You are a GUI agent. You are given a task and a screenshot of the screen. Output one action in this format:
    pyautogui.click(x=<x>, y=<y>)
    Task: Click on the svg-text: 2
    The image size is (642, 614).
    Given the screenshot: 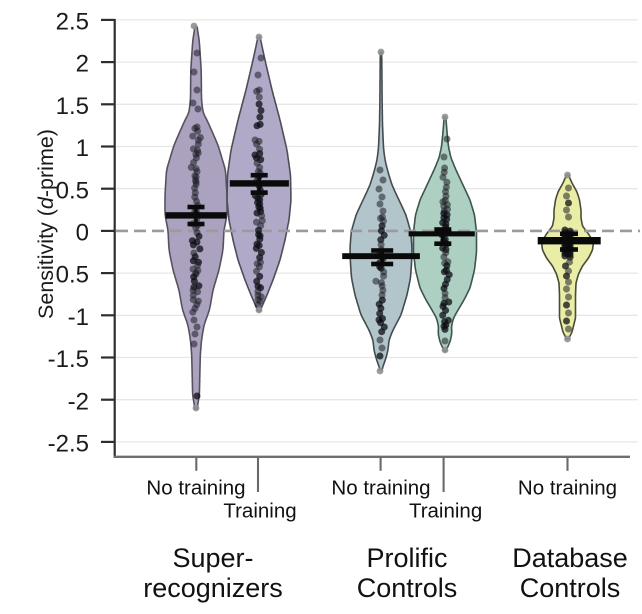 What is the action you would take?
    pyautogui.click(x=82, y=64)
    